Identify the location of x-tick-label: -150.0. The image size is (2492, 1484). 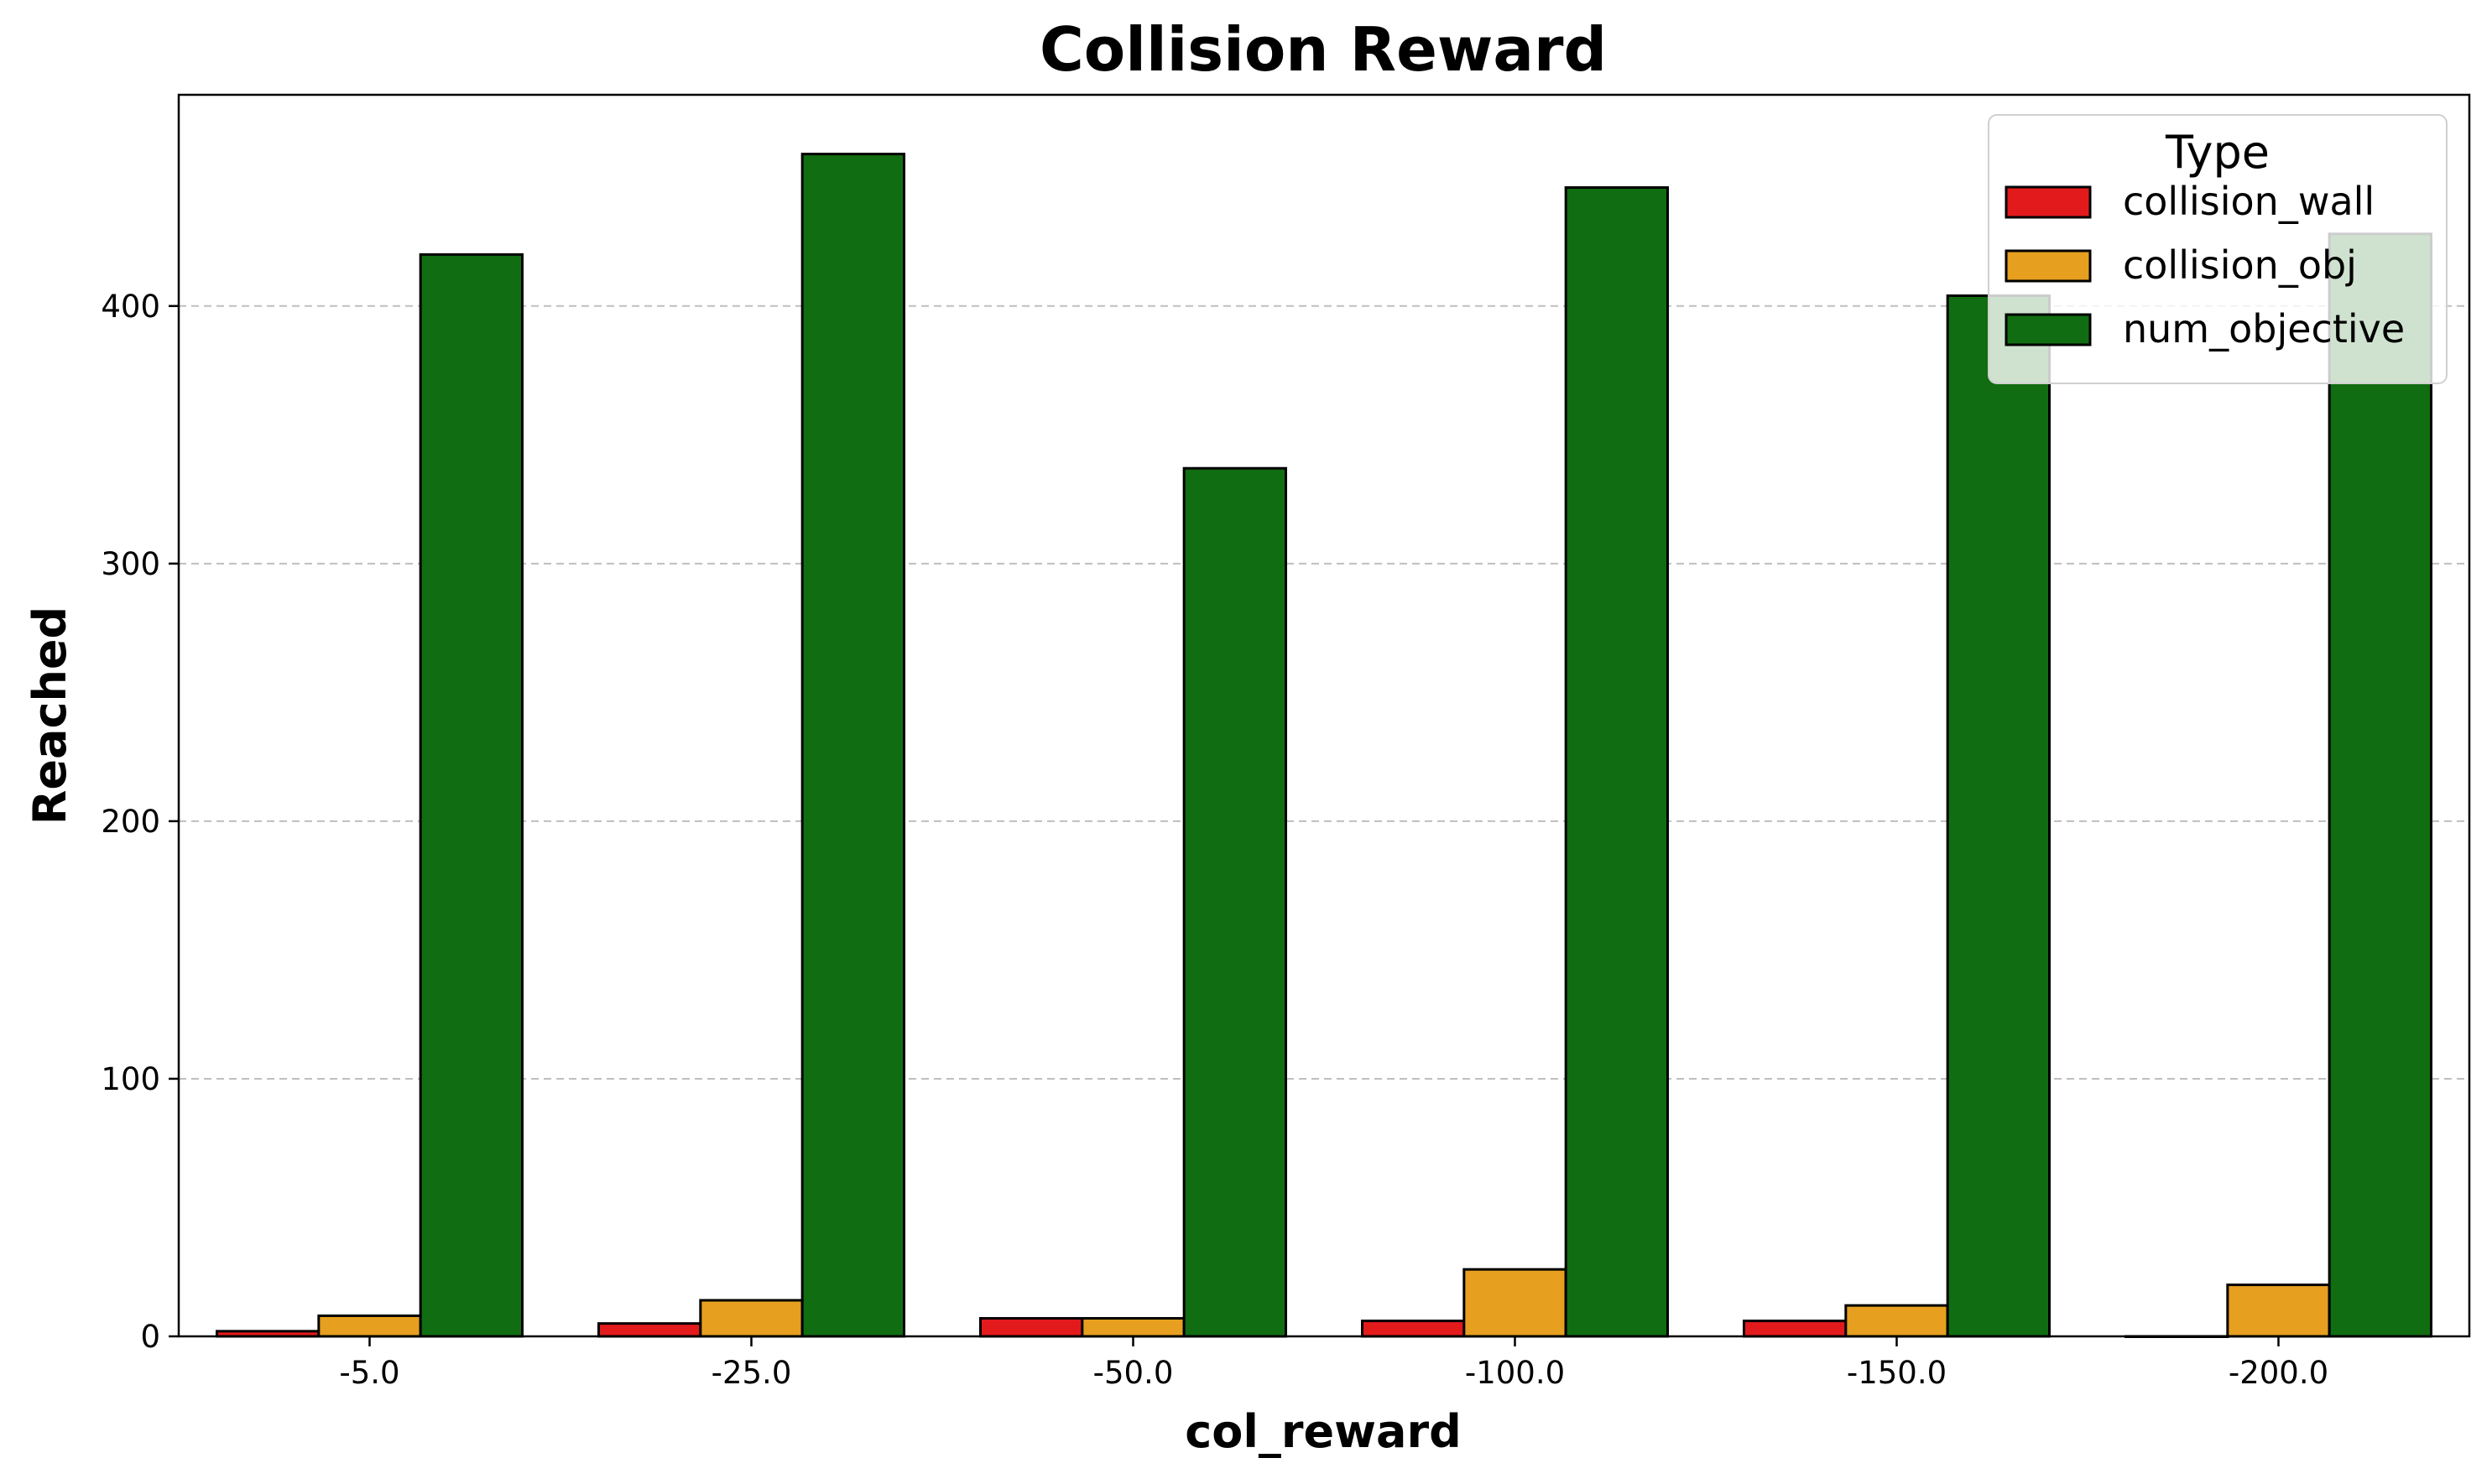
(1897, 1373).